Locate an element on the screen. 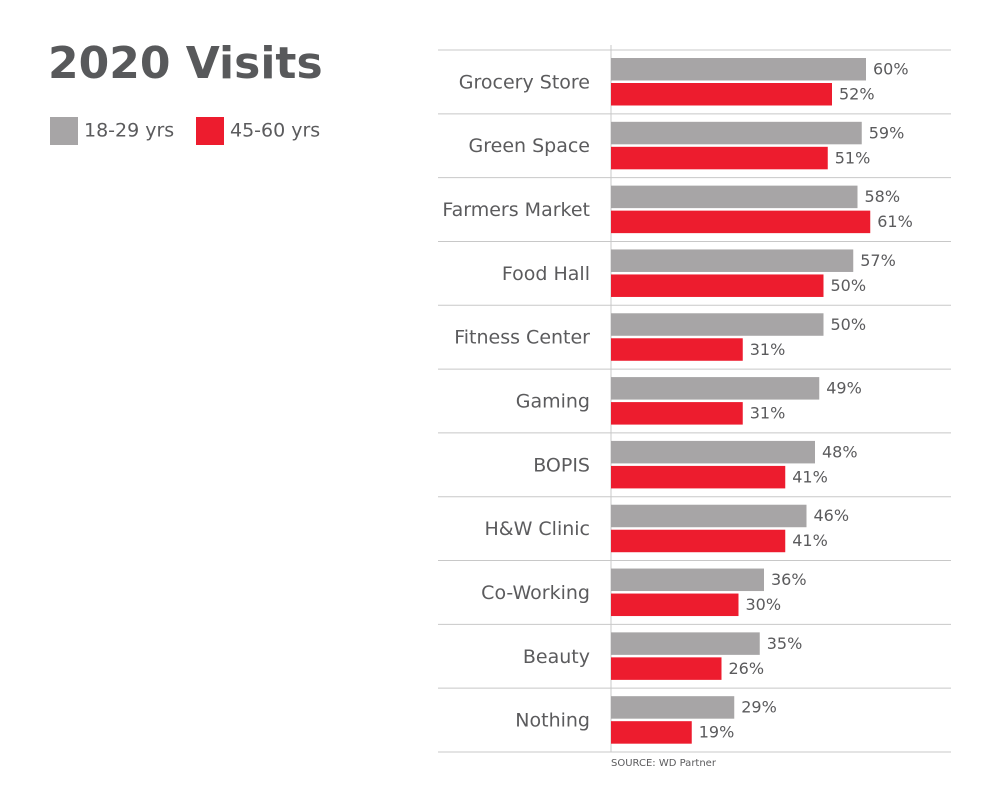 This screenshot has height=800, width=1000. value-label: 48% is located at coordinates (840, 451).